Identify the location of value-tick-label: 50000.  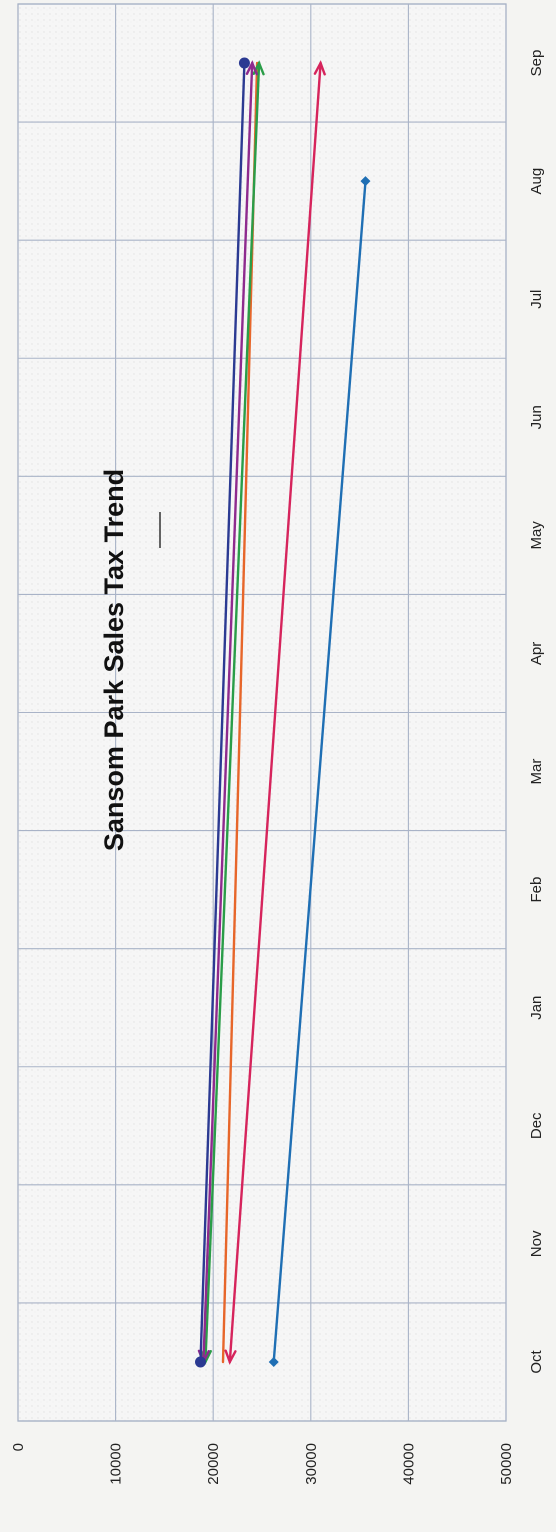
(506, 1464).